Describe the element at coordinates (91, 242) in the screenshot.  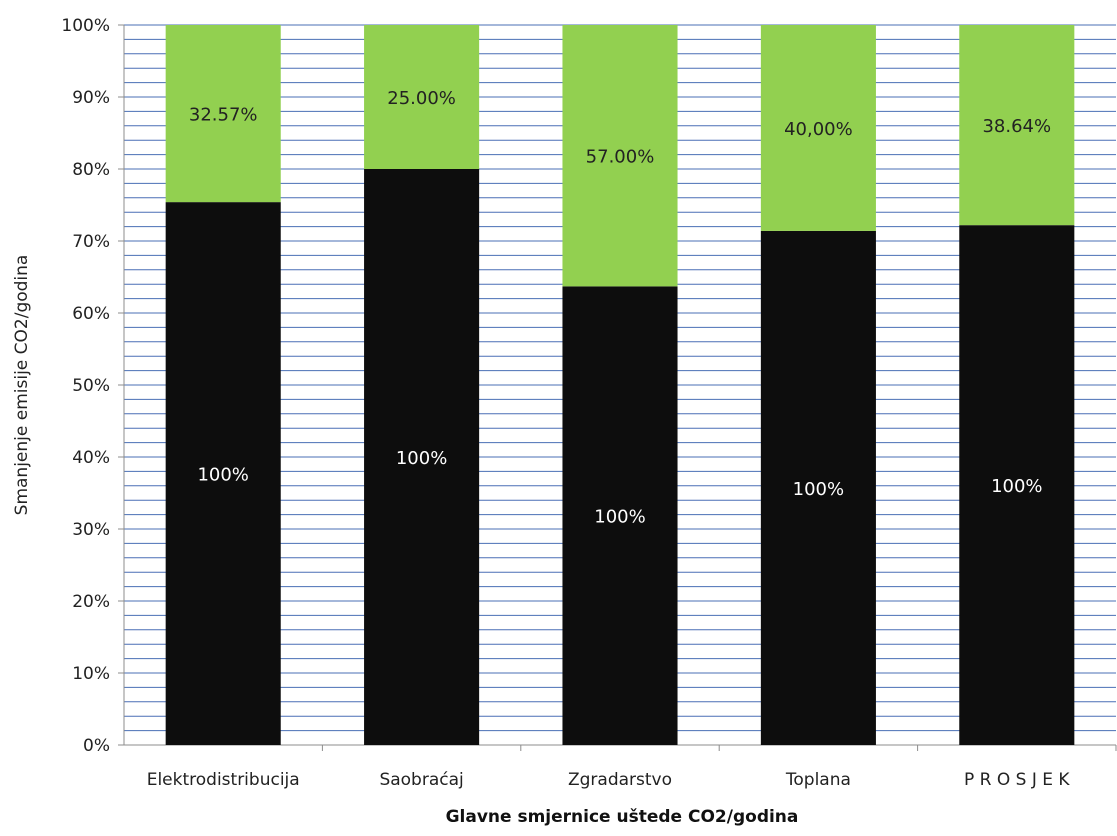
I see `y-tick-label: 70%` at that location.